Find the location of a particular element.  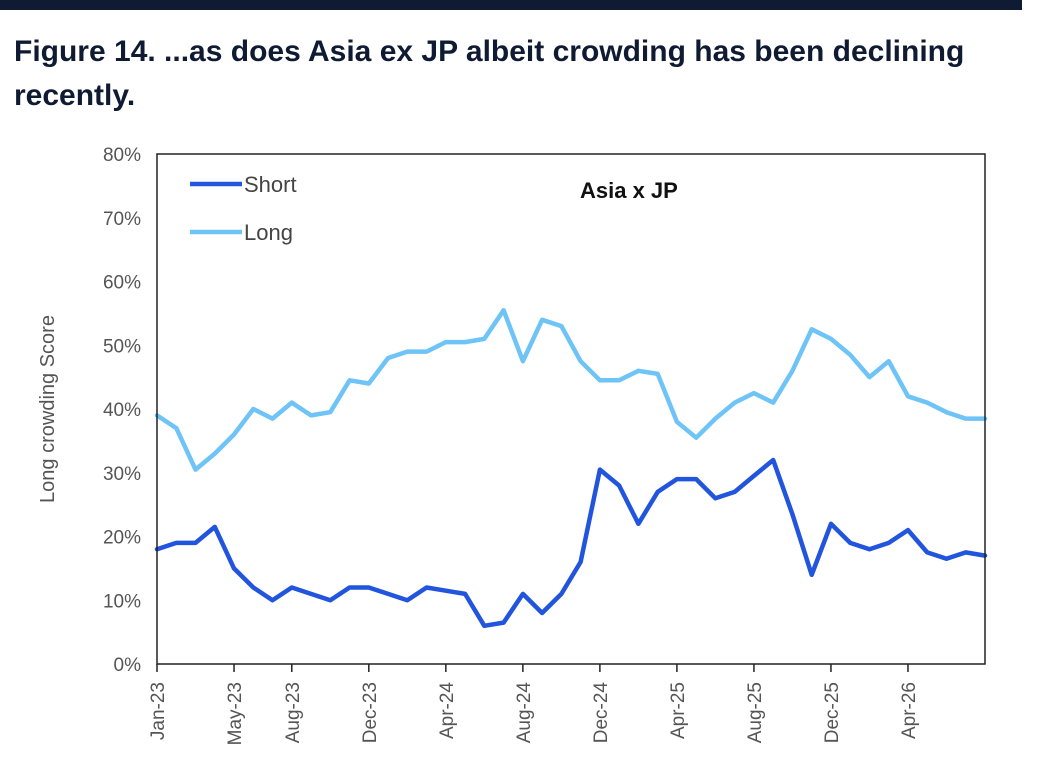

x-tick-label: Aug-24 is located at coordinates (524, 713).